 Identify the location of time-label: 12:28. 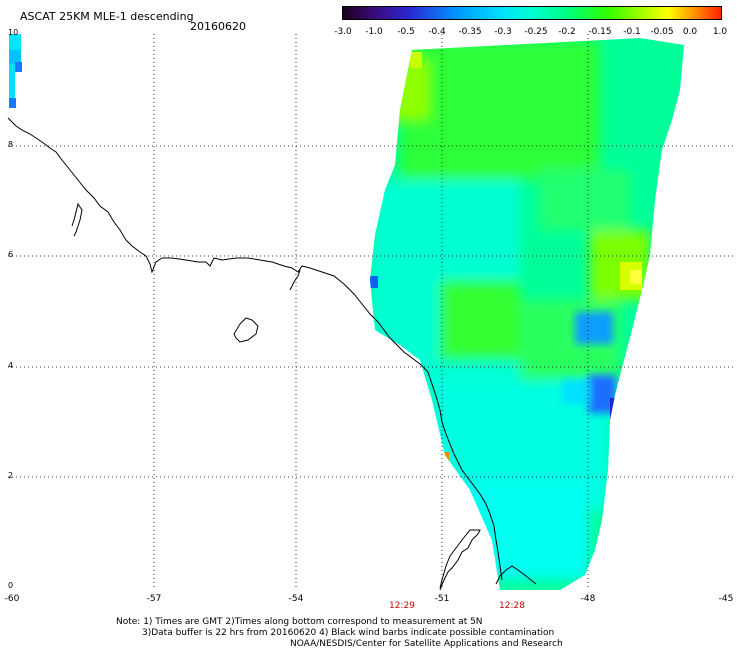
(512, 606).